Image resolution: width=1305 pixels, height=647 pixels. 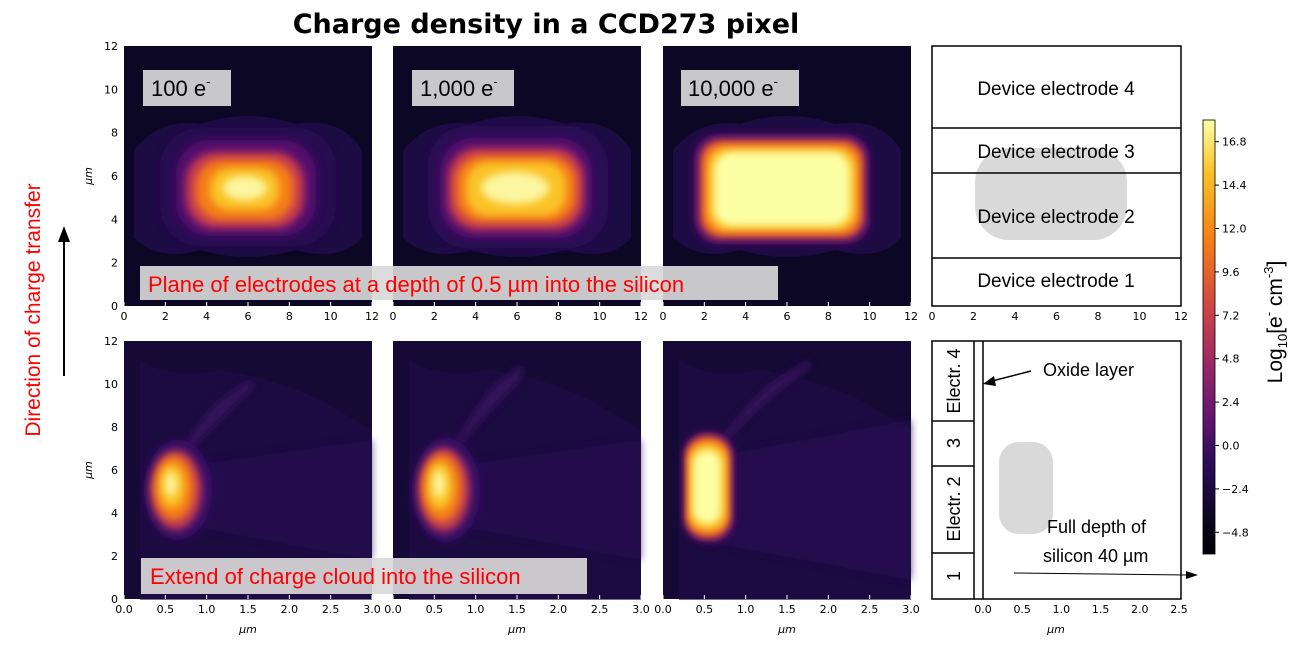 I want to click on bottom-caption-box, so click(x=364, y=576).